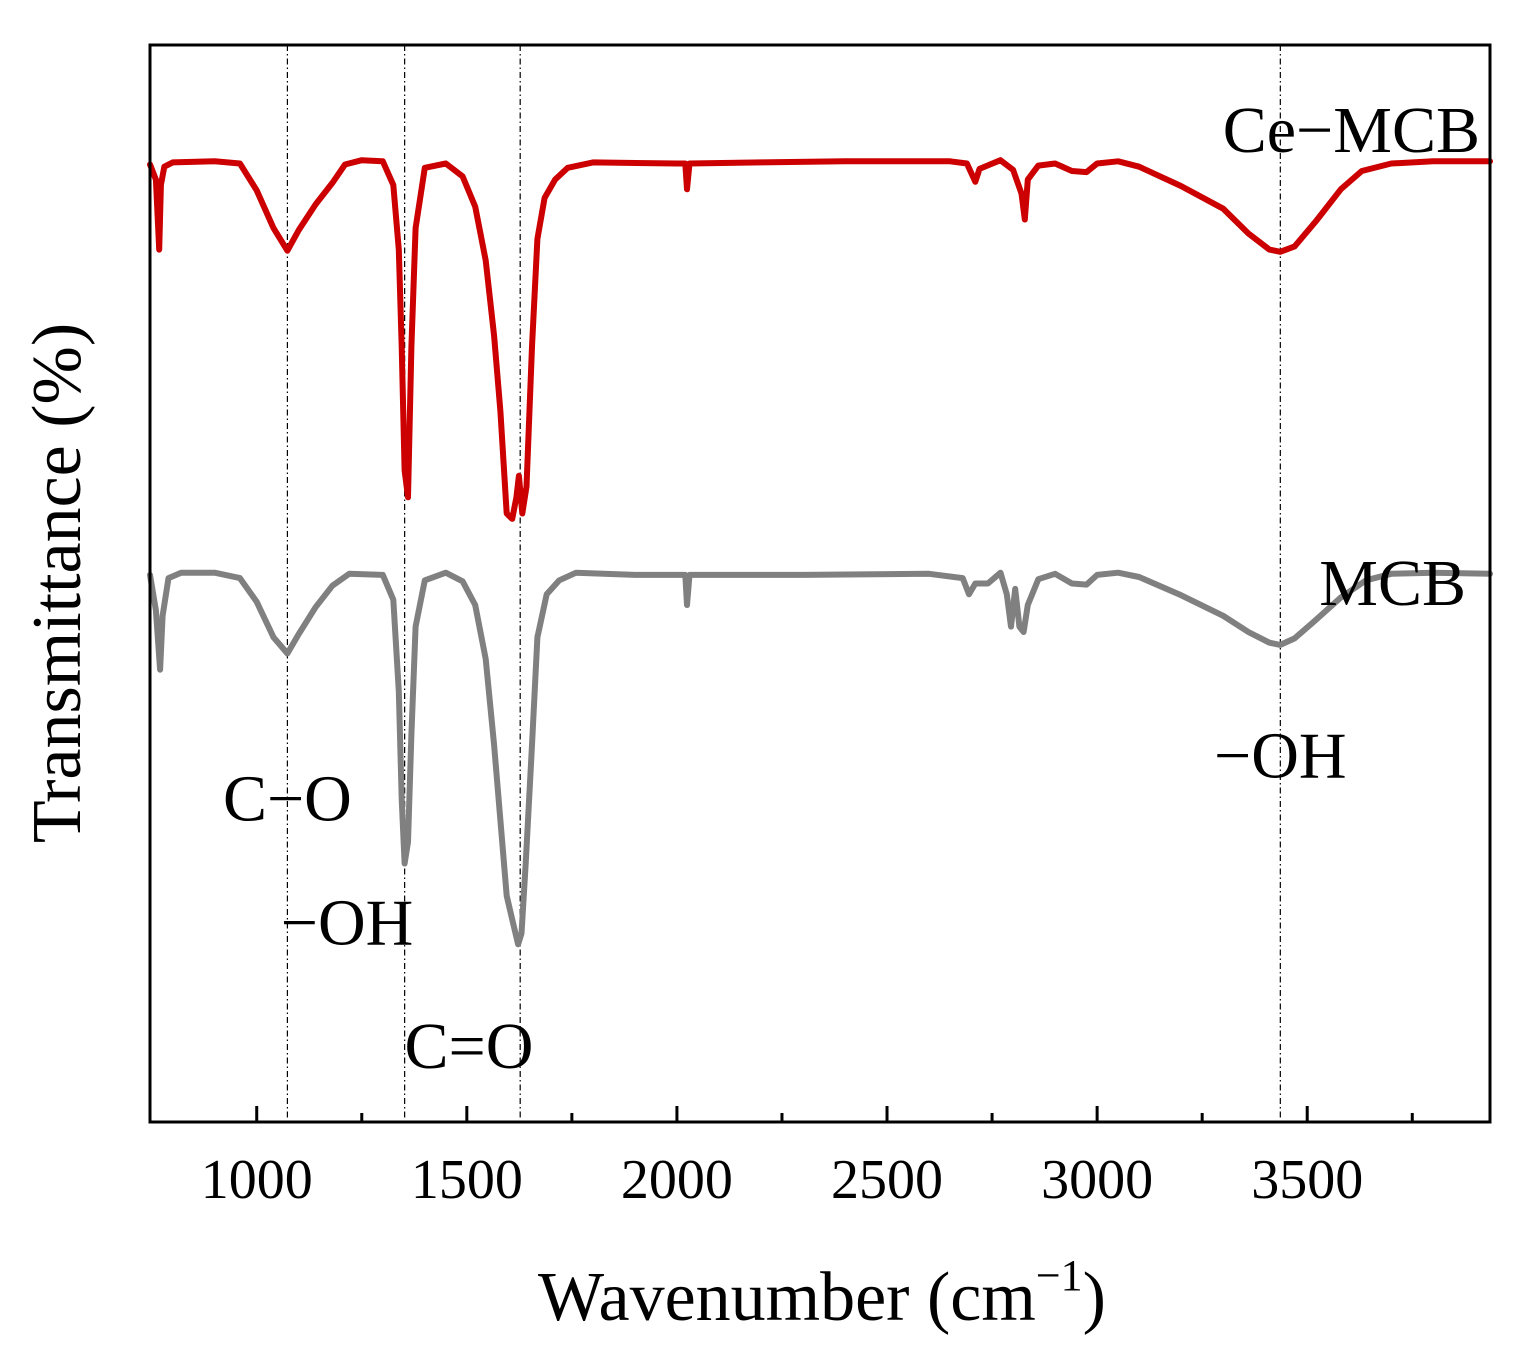 This screenshot has width=1521, height=1349. I want to click on x-tick-label: 1000, so click(257, 1180).